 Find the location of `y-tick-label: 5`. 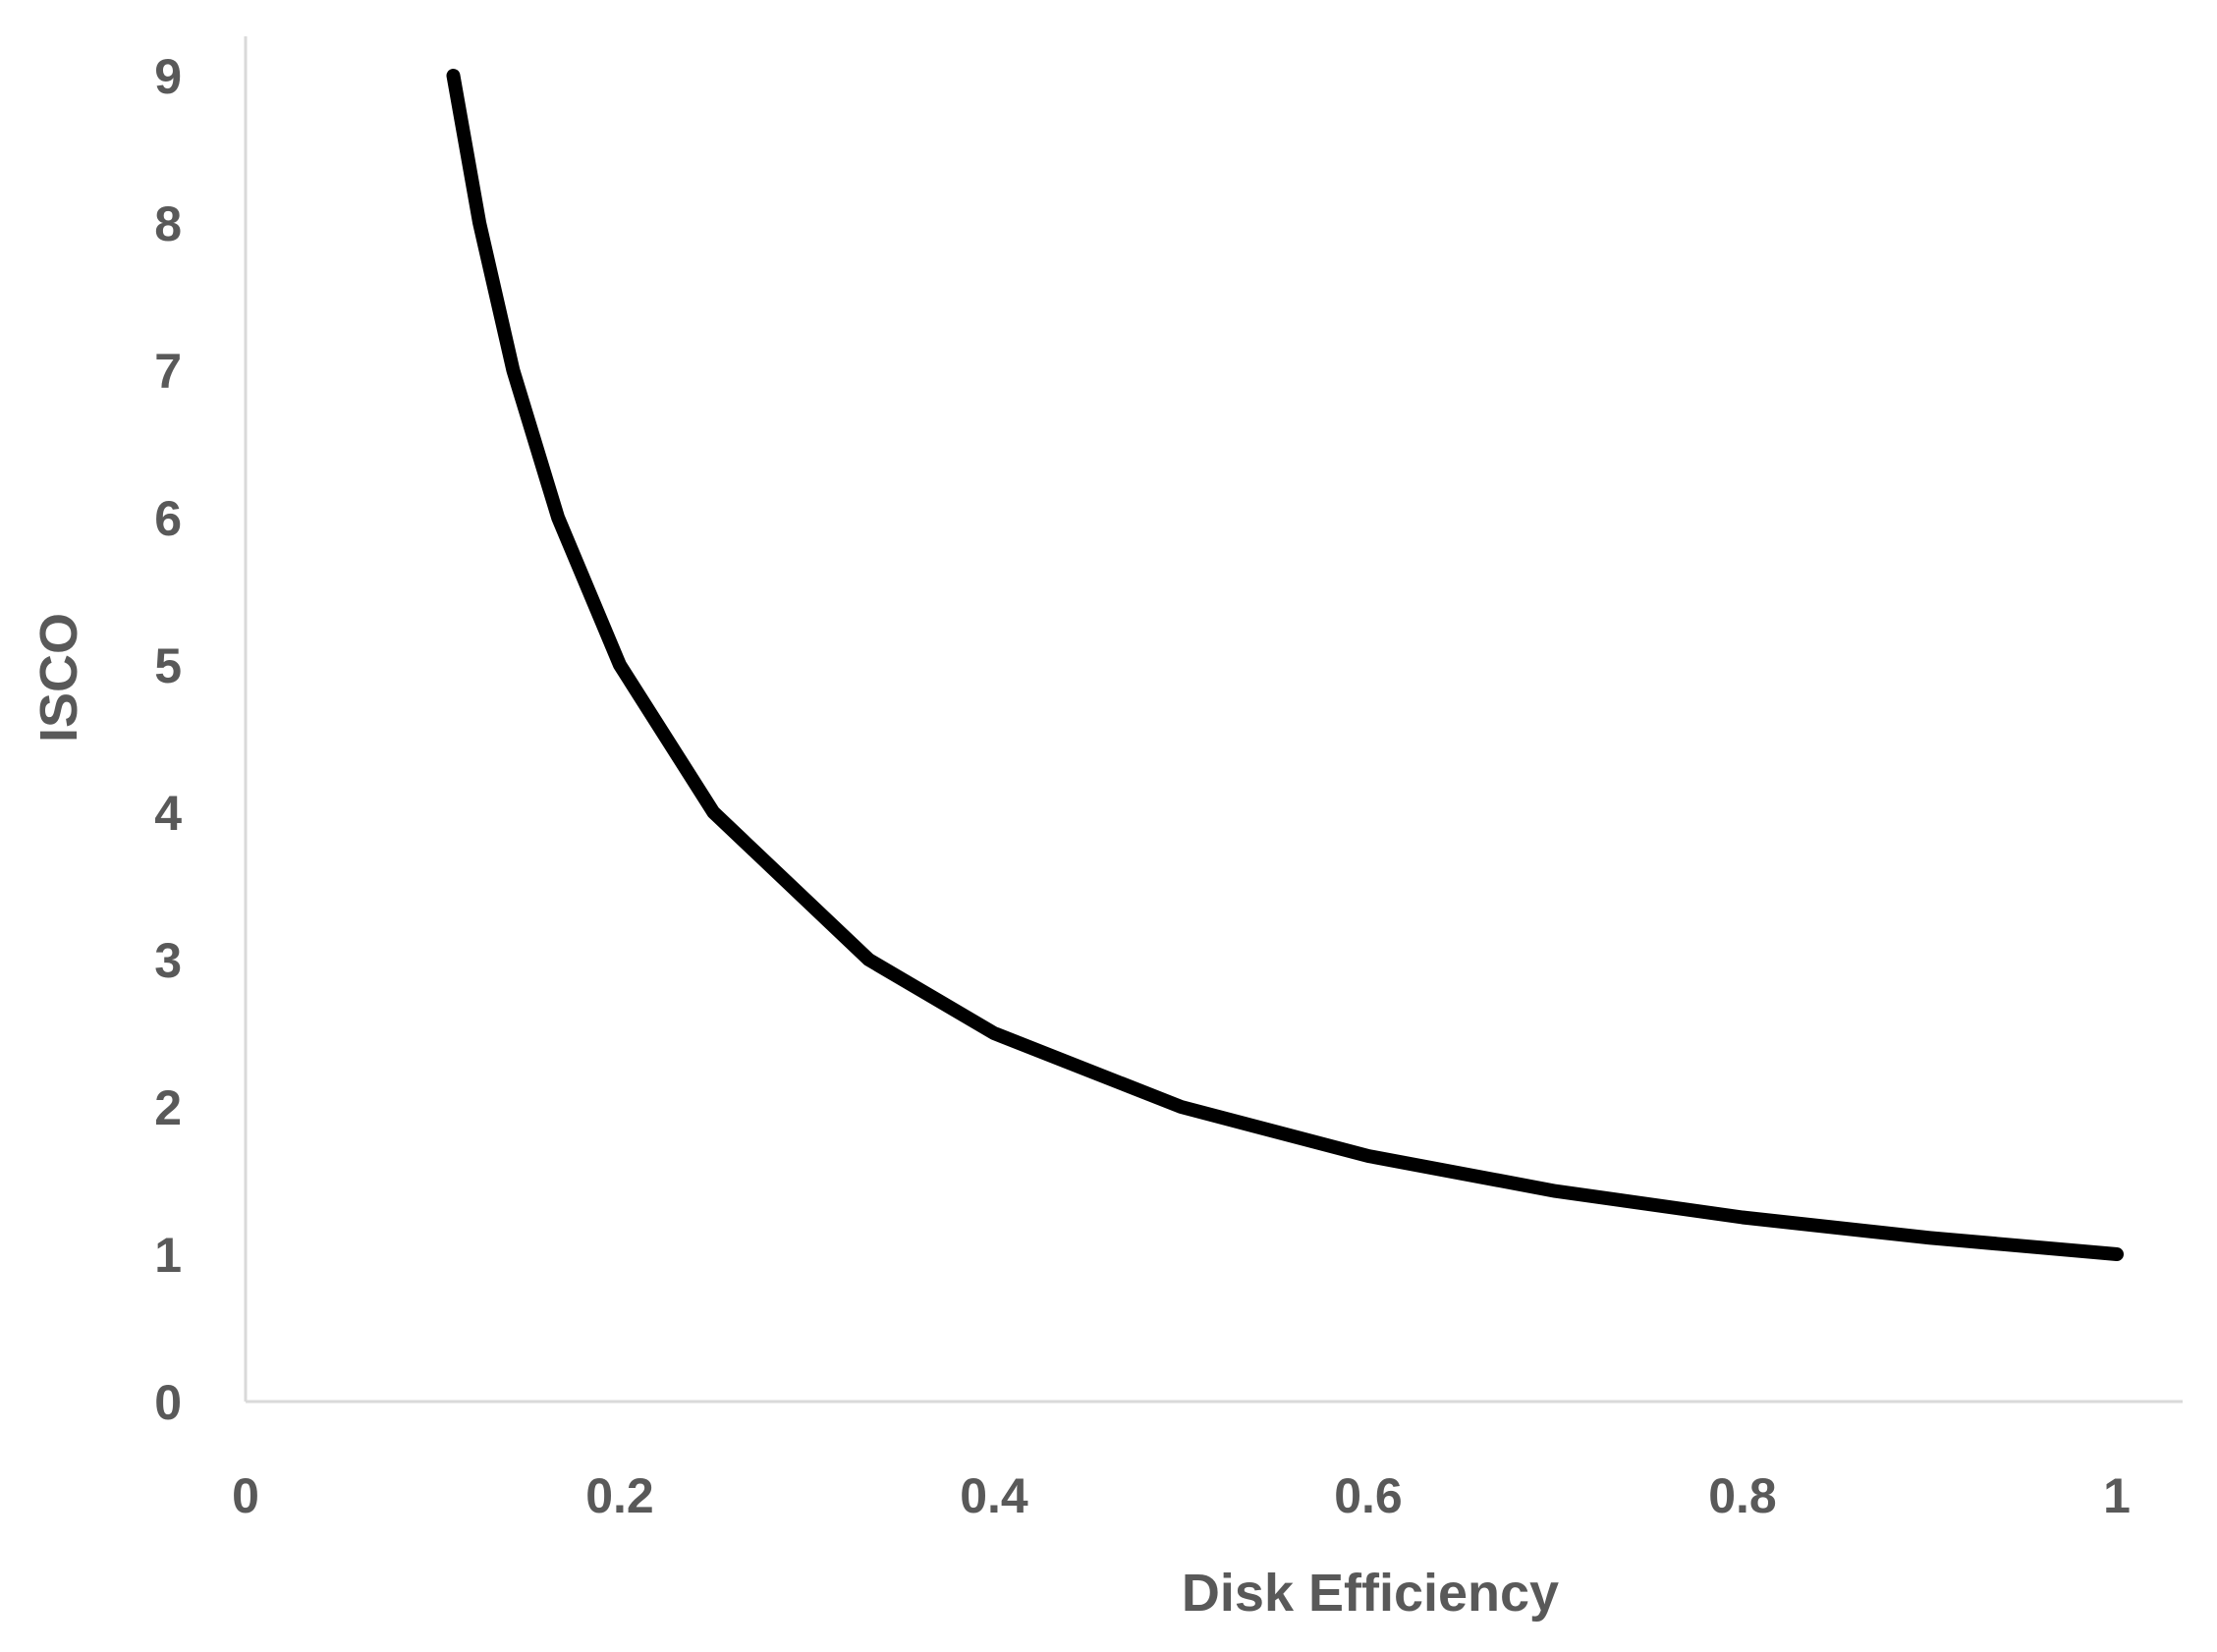

y-tick-label: 5 is located at coordinates (168, 665).